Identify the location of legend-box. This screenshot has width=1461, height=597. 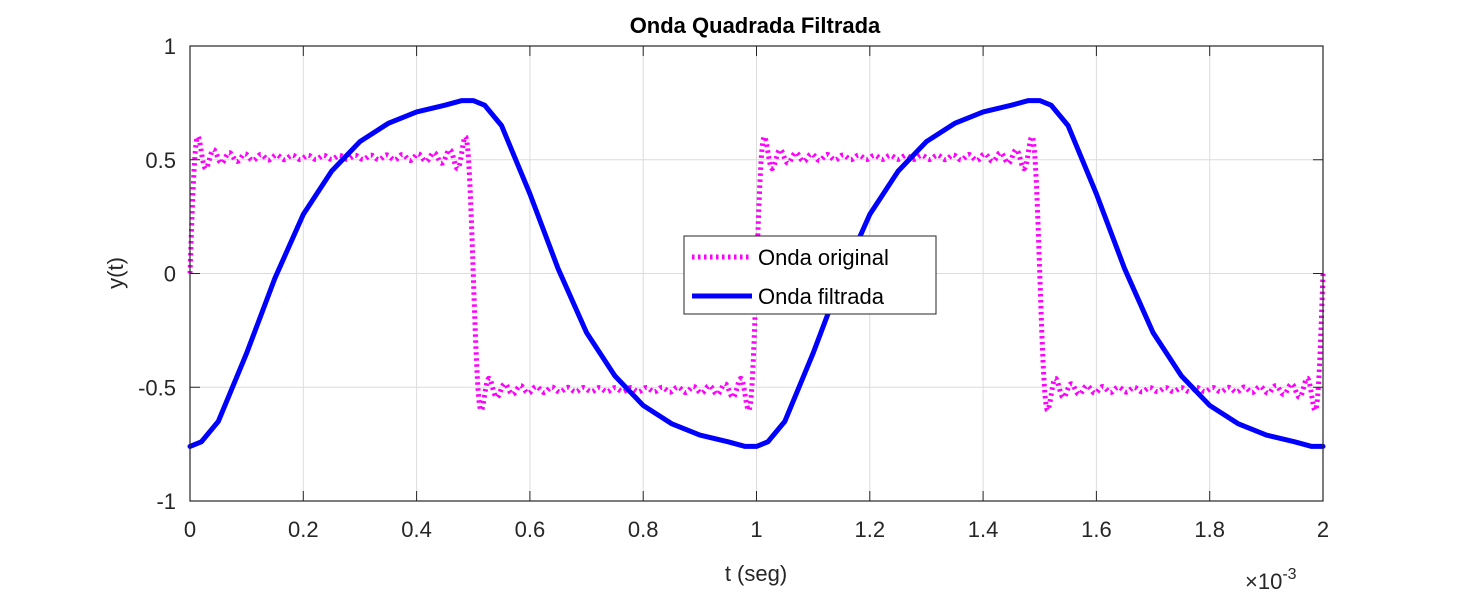
(810, 275).